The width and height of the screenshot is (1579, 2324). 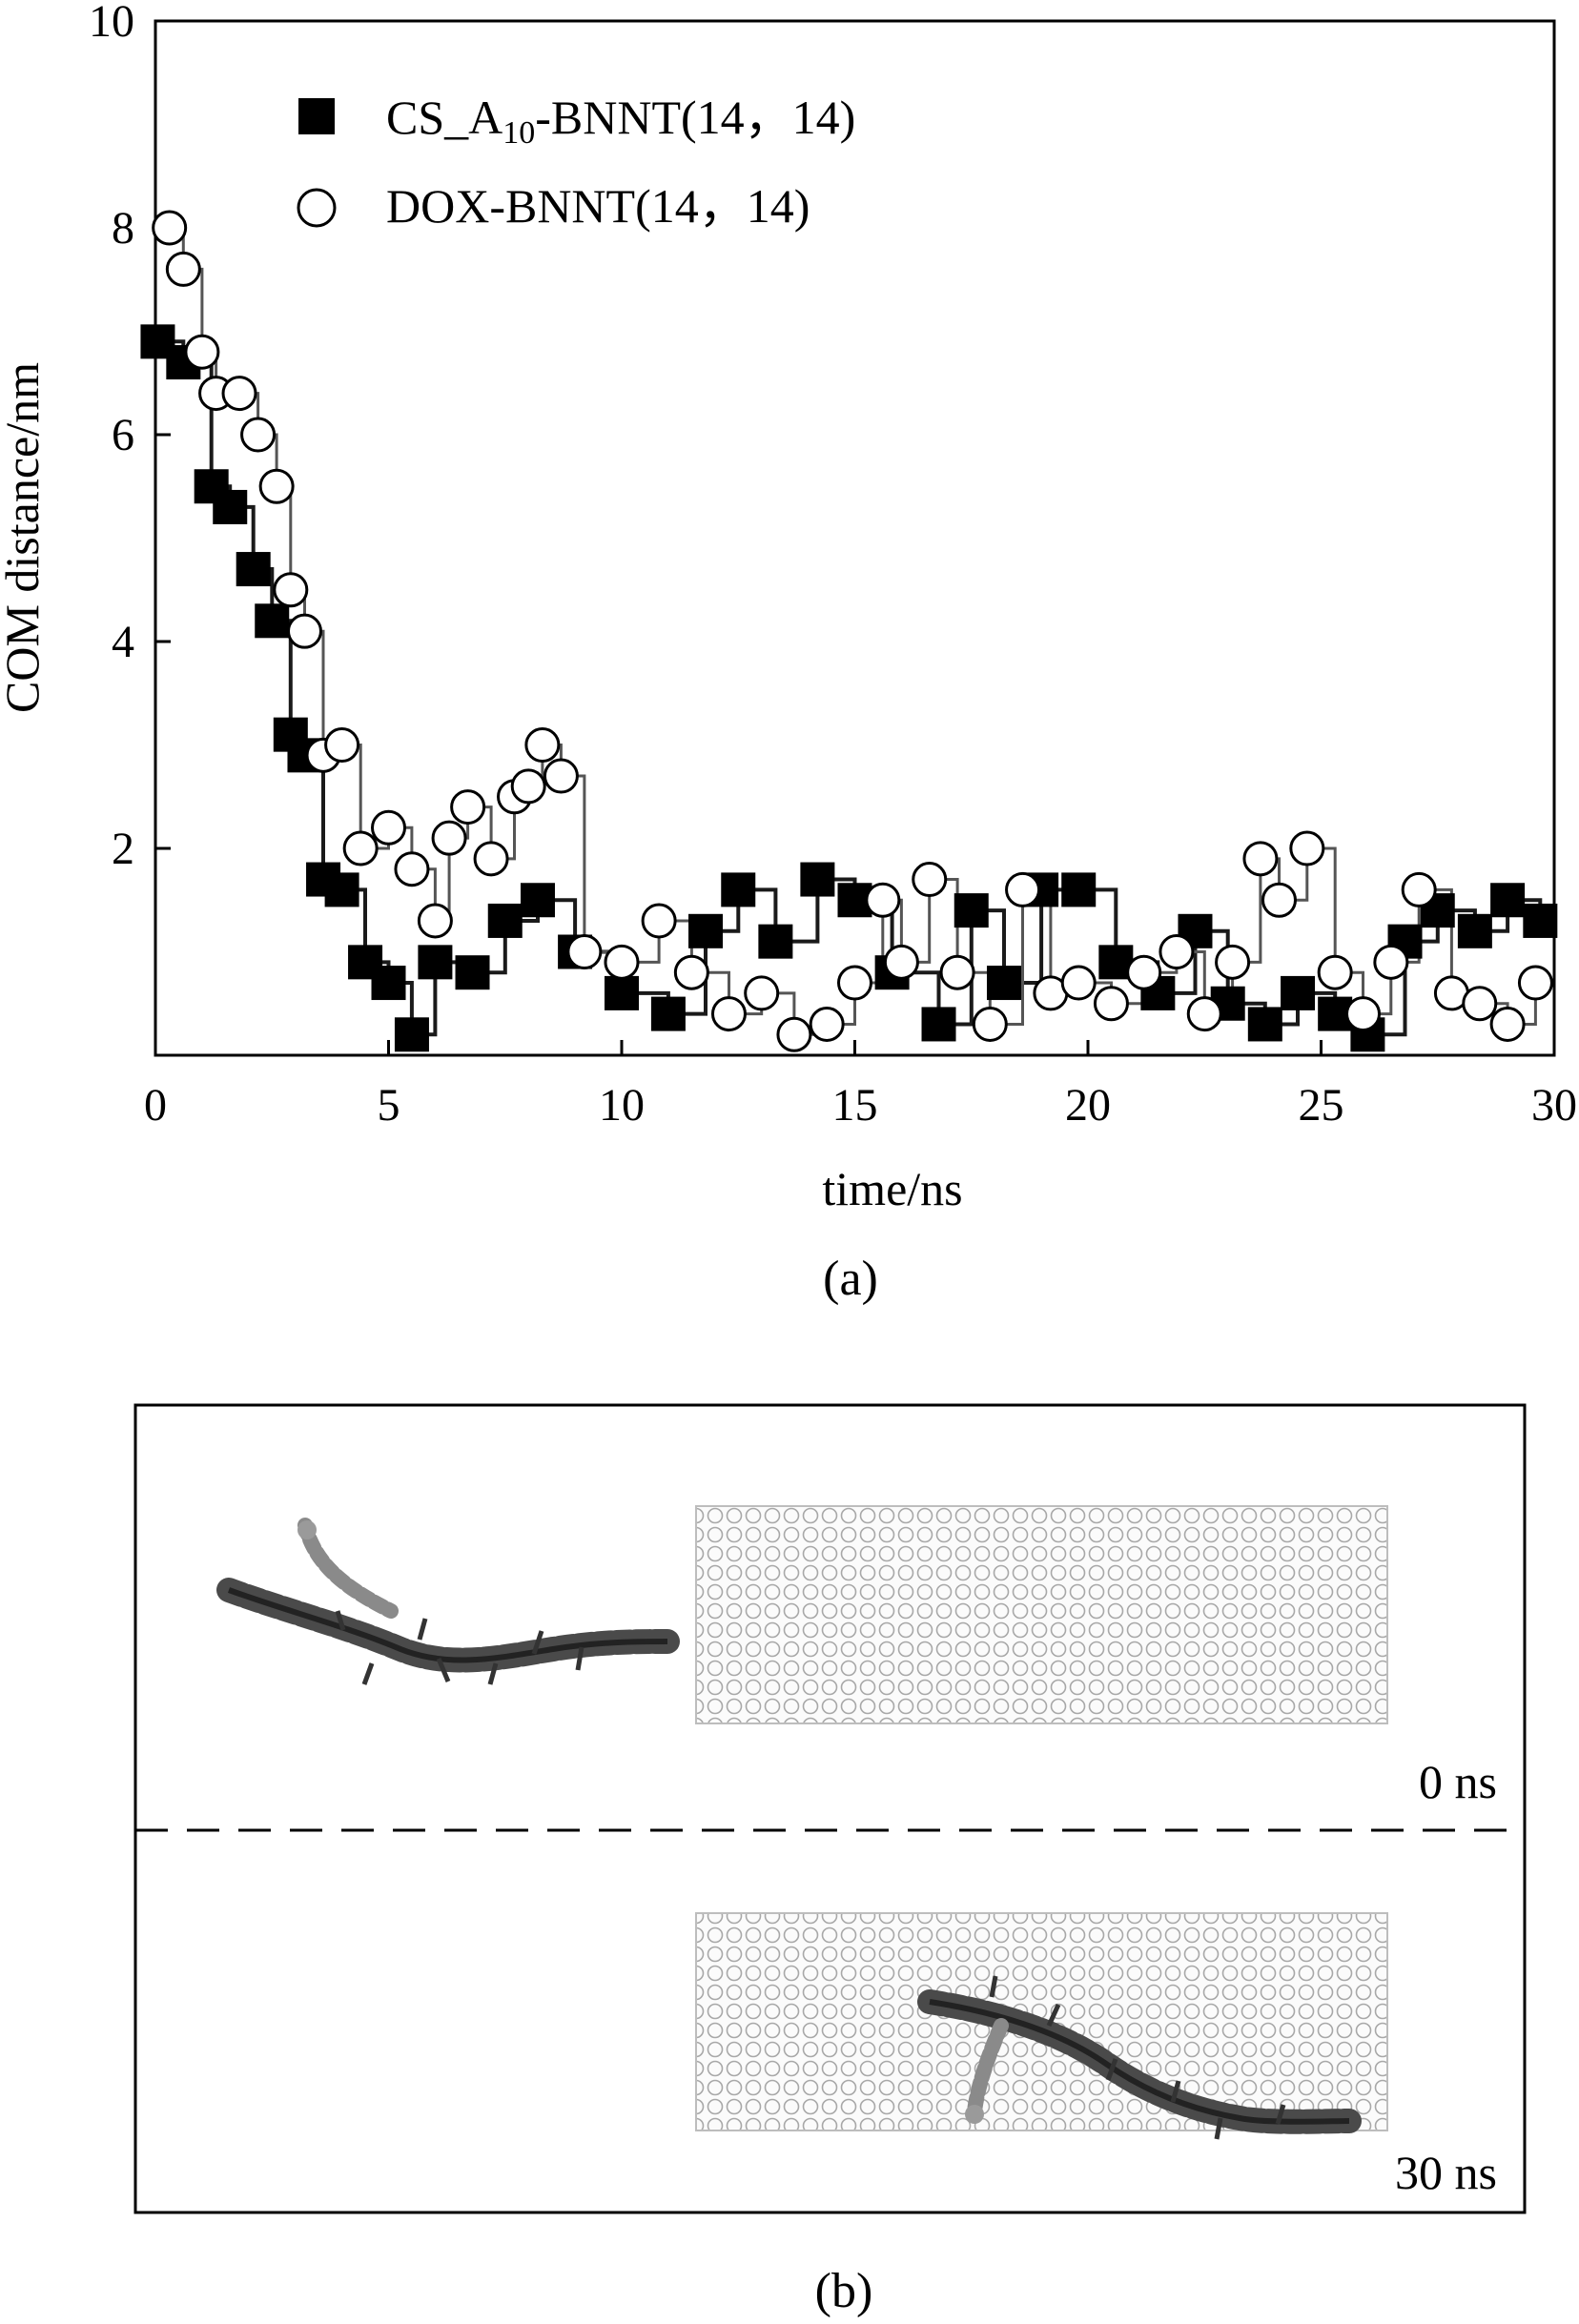 What do you see at coordinates (620, 121) in the screenshot?
I see `legend-entry-cs: CS_A10-BNNT(14，14)` at bounding box center [620, 121].